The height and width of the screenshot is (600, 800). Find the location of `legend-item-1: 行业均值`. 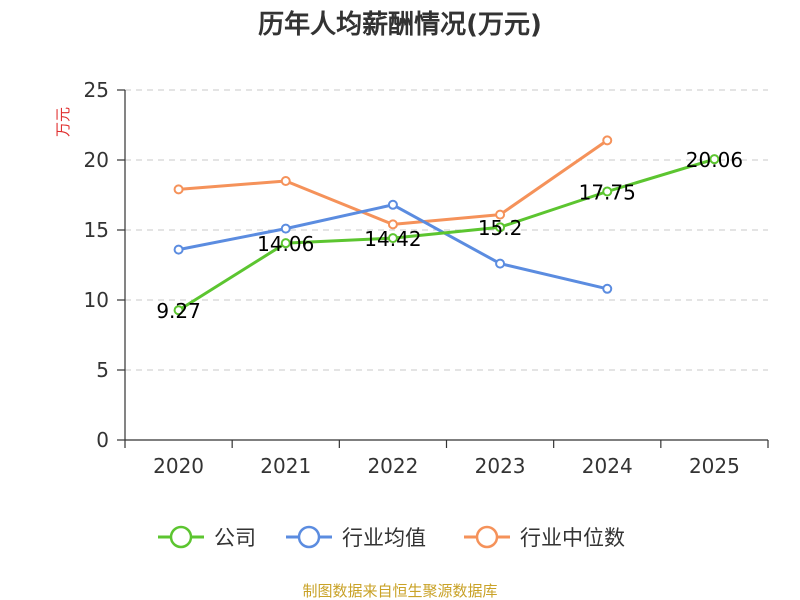

legend-item-1: 行业均值 is located at coordinates (356, 537).